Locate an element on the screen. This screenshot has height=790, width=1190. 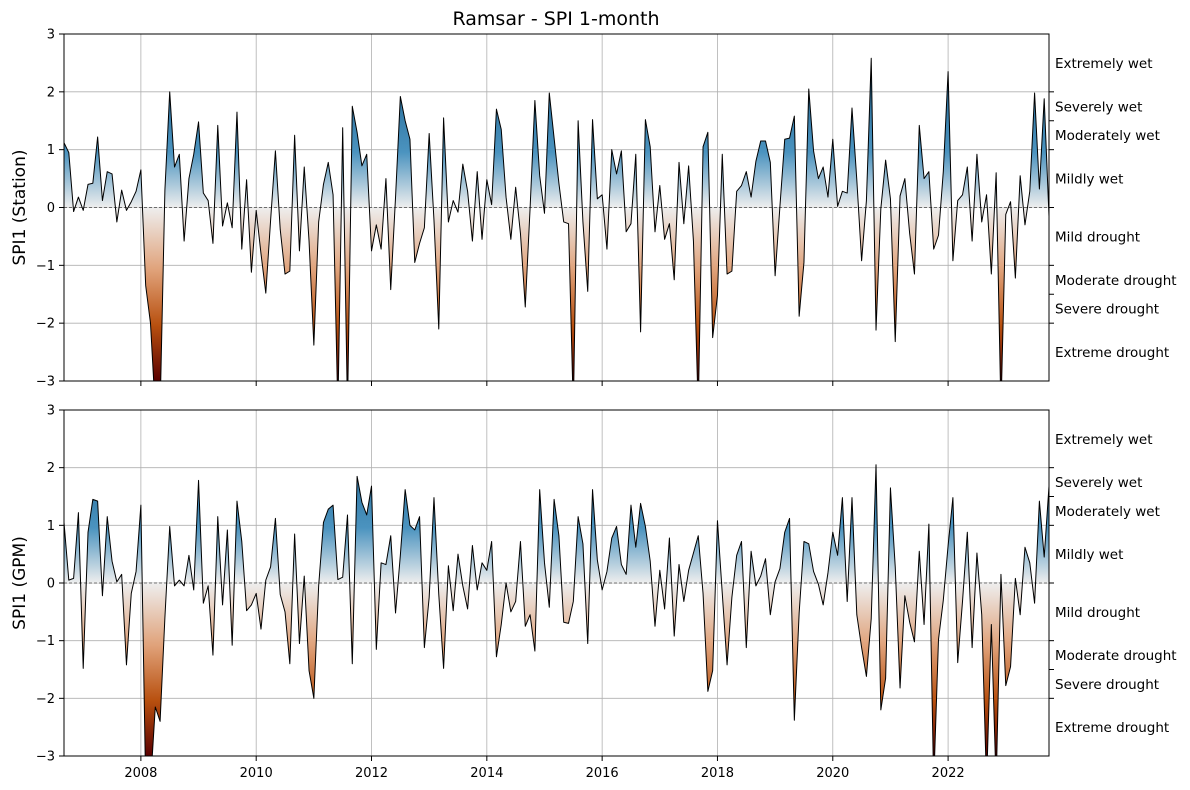
y-axis-label: SPI1 (Station) is located at coordinates (20, 208).